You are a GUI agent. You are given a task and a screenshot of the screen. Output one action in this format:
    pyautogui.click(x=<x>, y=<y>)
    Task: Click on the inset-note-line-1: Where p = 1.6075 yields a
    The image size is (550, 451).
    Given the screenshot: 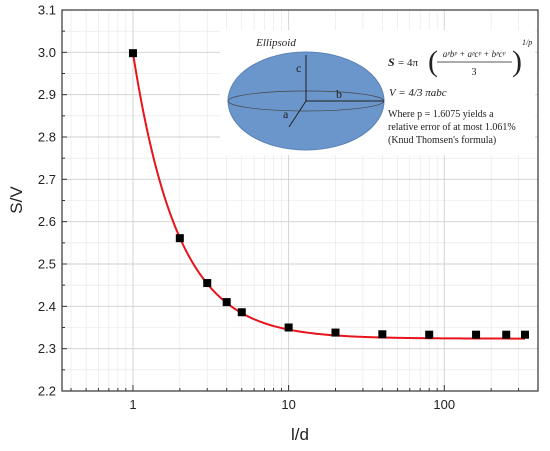 What is the action you would take?
    pyautogui.click(x=441, y=114)
    